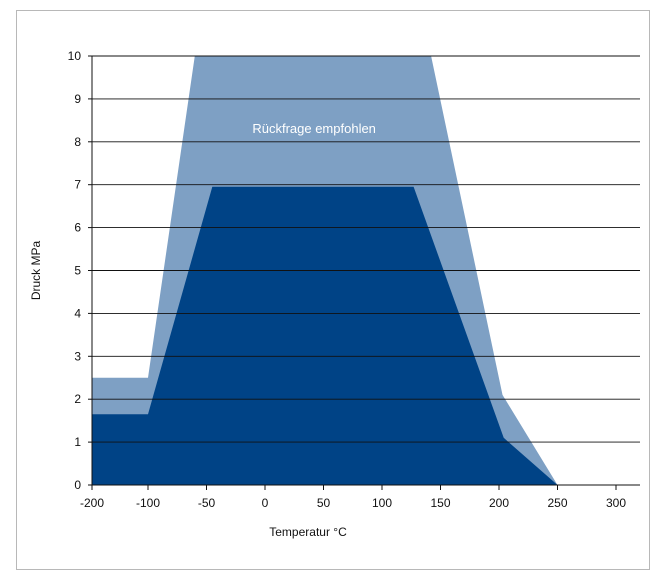 The image size is (667, 572). I want to click on x-tick-label--200: -200, so click(92, 503).